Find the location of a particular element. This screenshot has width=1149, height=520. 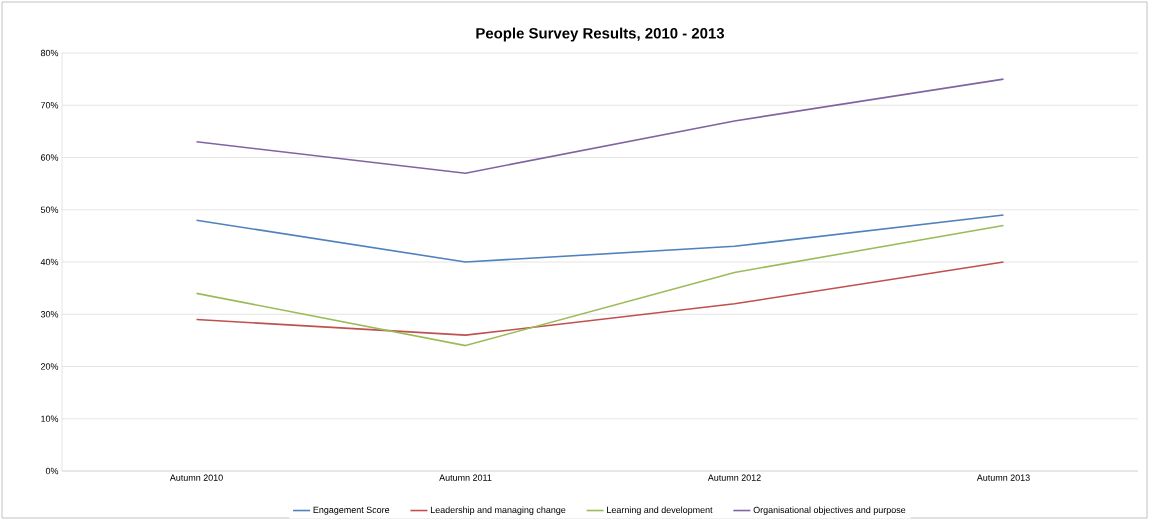

y-tick-label: 50% is located at coordinates (49, 209).